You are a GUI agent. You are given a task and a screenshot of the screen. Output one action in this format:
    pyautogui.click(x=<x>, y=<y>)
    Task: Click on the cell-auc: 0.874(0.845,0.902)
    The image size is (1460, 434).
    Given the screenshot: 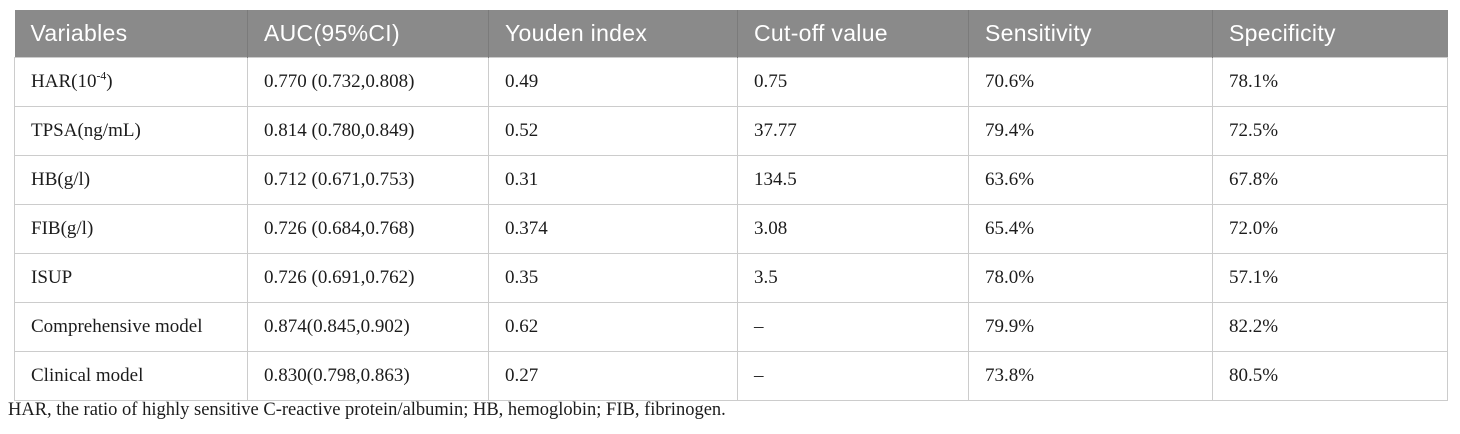 What is the action you would take?
    pyautogui.click(x=368, y=327)
    